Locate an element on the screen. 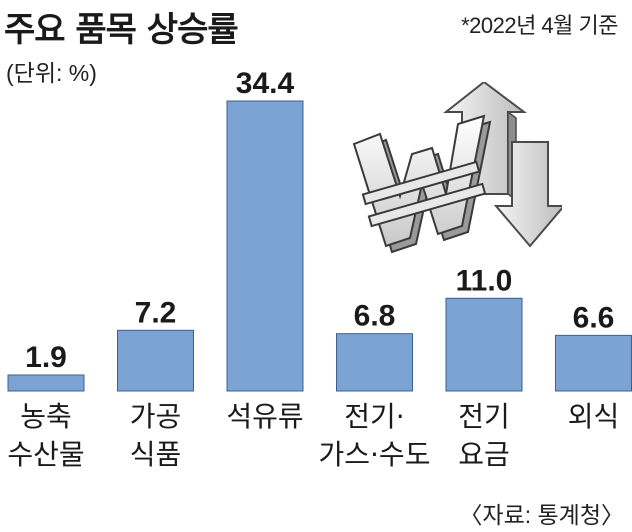 This screenshot has width=632, height=532. won-sign-shape is located at coordinates (422, 184).